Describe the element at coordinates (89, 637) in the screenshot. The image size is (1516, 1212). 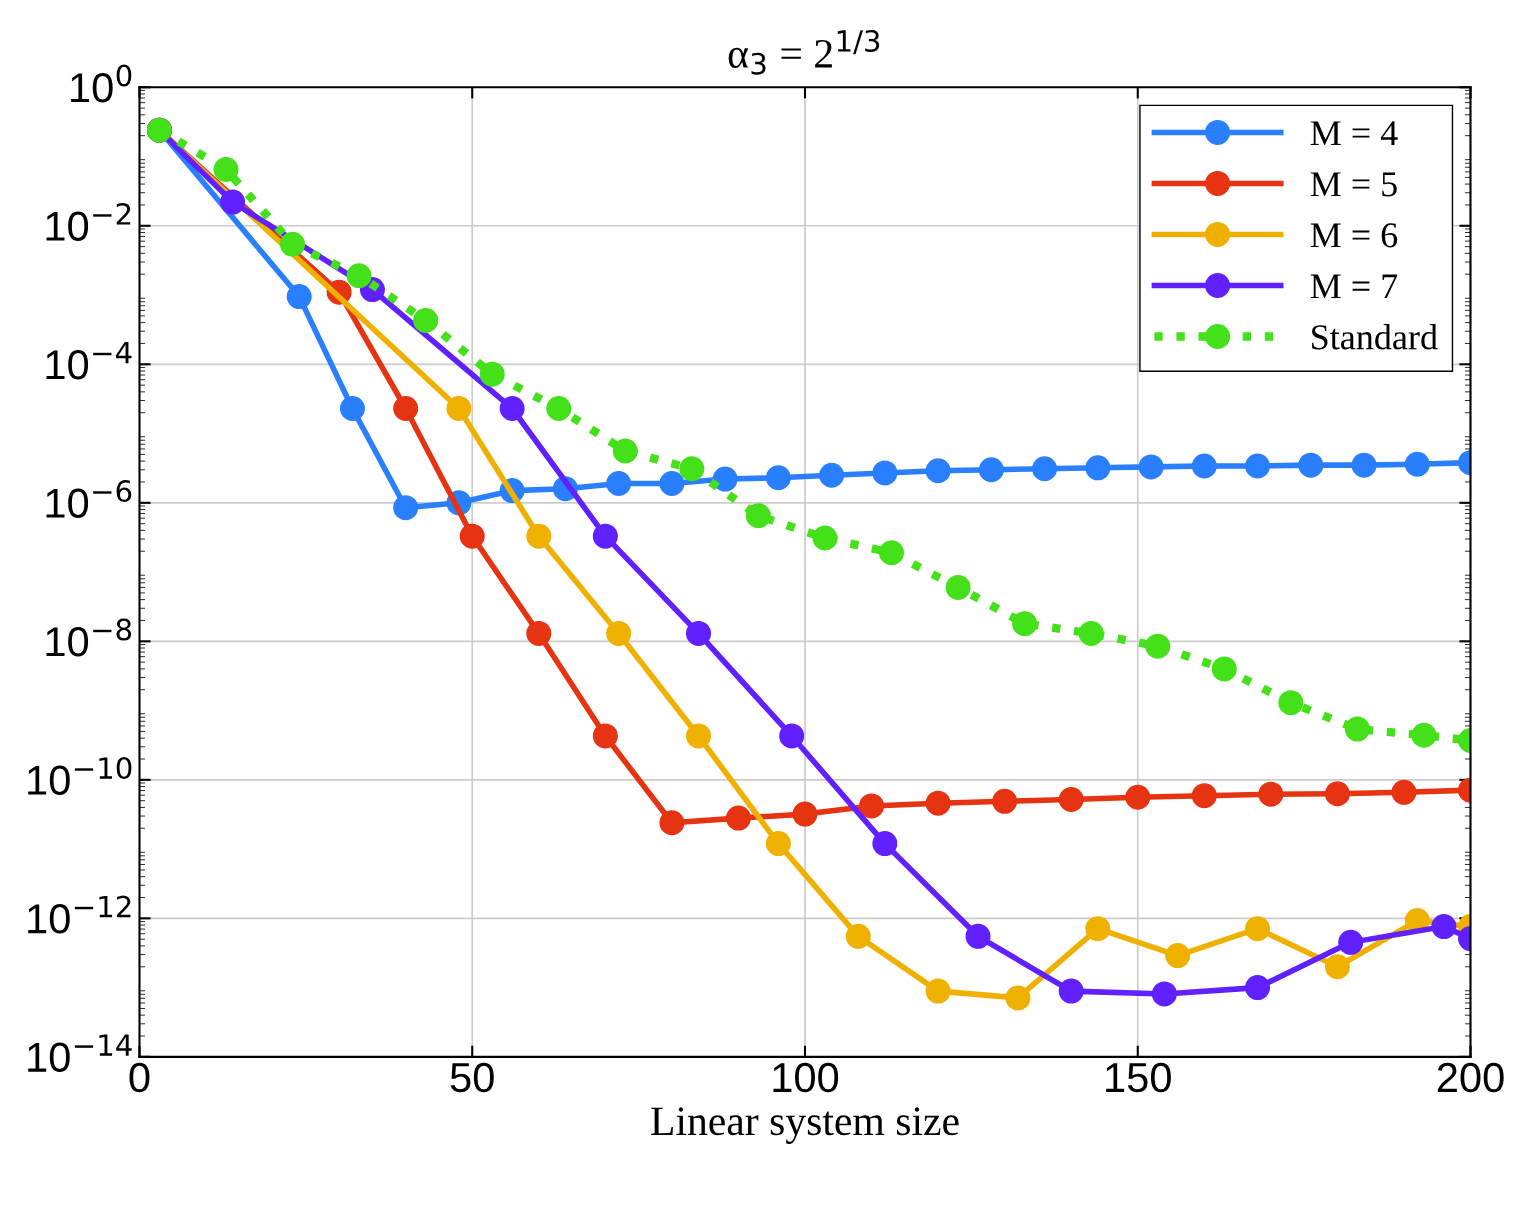
I see `y-tick-label: 10$^{−8}$` at that location.